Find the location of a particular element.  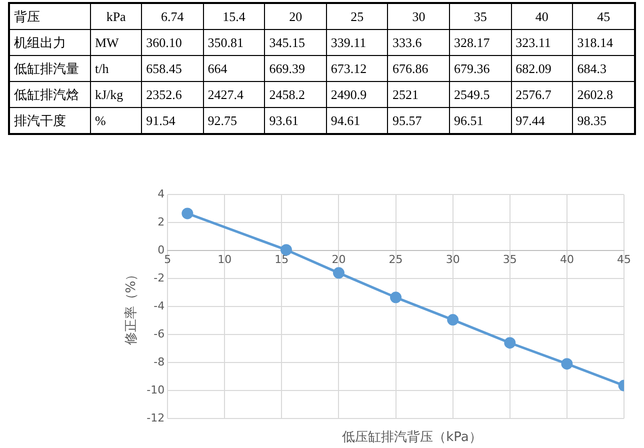

y-tick-label: -10 is located at coordinates (155, 389).